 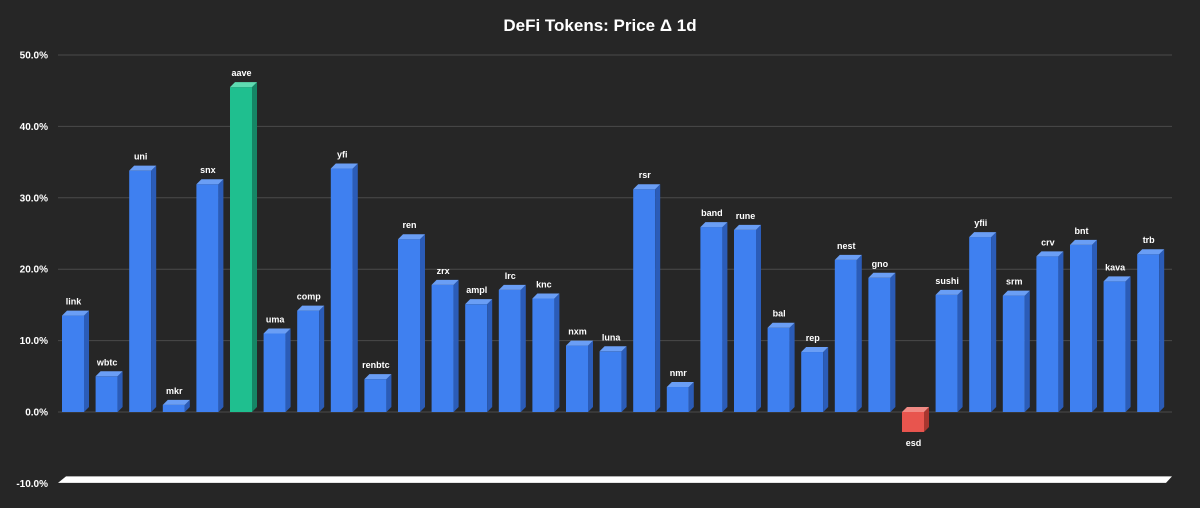 I want to click on bar-uni, so click(x=143, y=288).